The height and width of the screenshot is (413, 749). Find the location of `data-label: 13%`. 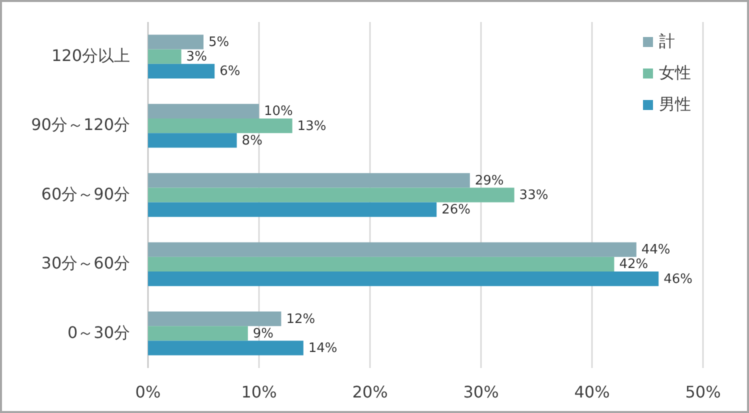

data-label: 13% is located at coordinates (311, 126).